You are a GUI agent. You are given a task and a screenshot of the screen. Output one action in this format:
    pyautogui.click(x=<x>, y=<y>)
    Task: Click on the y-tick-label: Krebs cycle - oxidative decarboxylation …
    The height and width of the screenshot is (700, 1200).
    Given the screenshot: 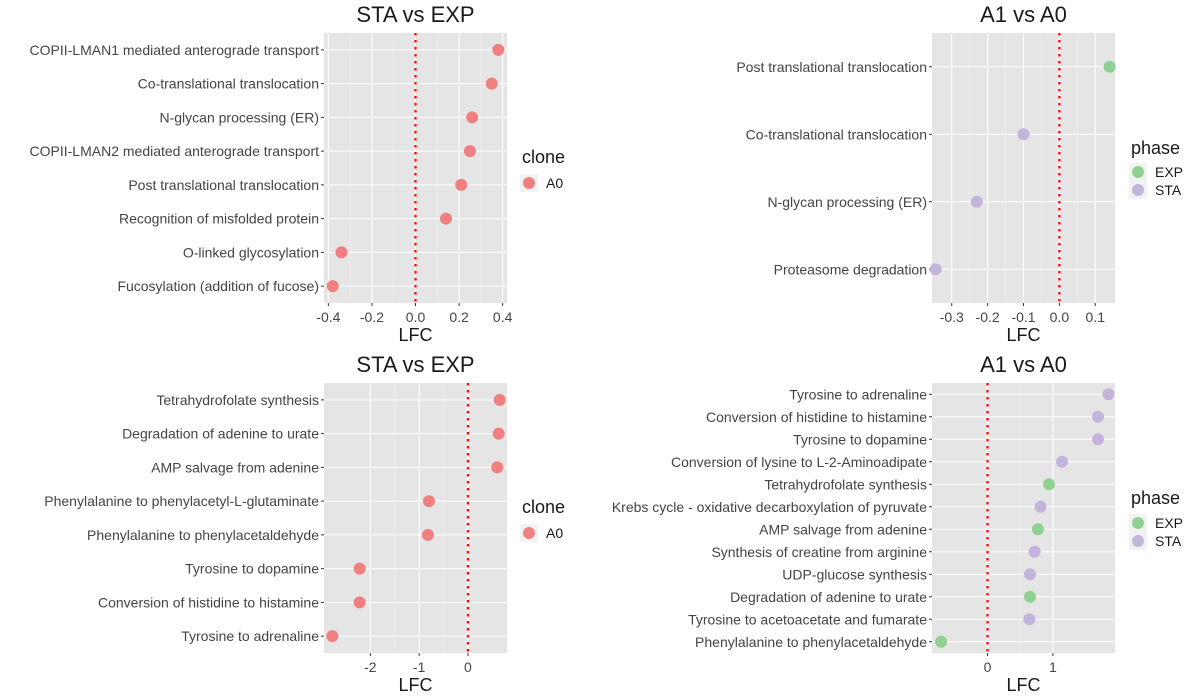 What is the action you would take?
    pyautogui.click(x=769, y=507)
    